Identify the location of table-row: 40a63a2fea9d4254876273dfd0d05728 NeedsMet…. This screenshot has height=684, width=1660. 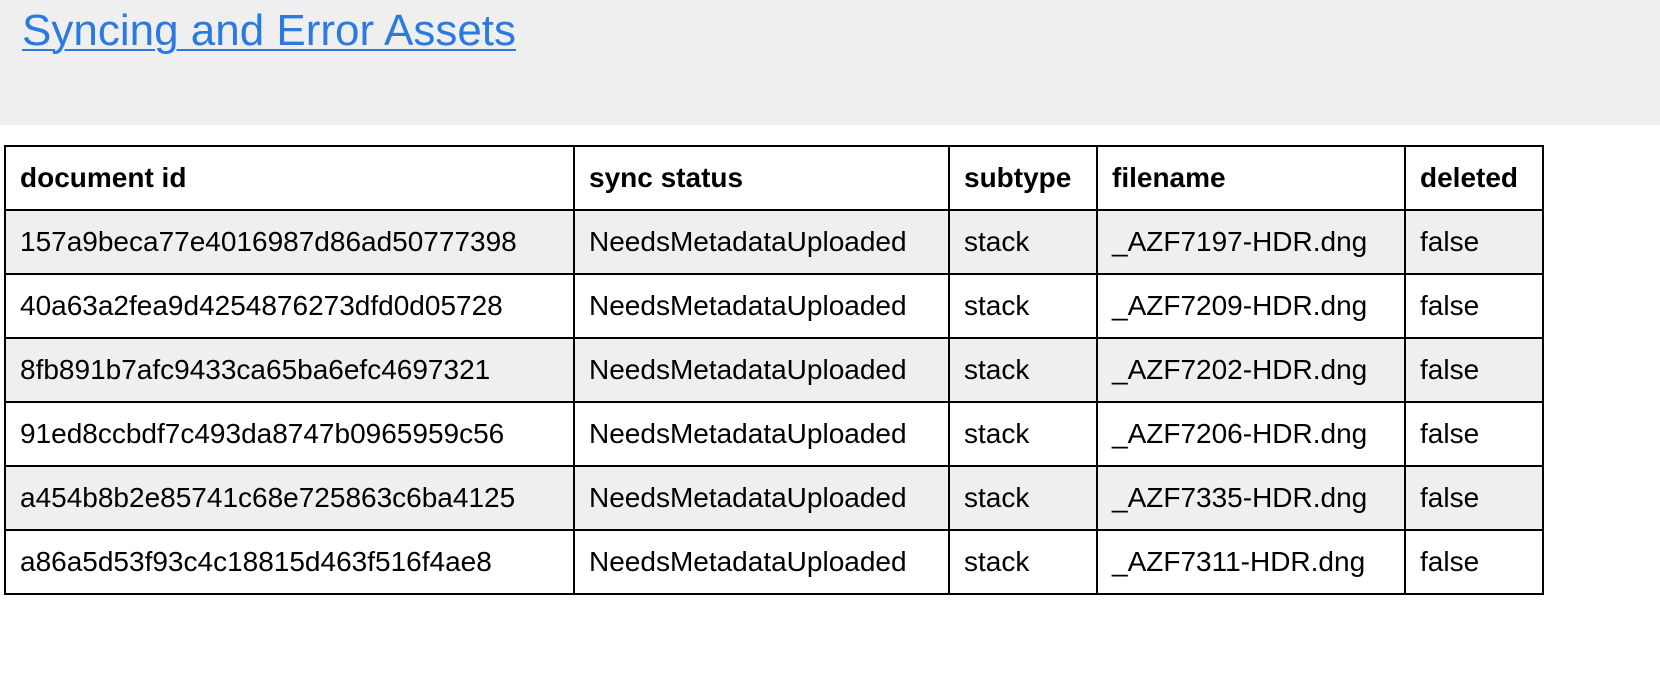
(774, 306).